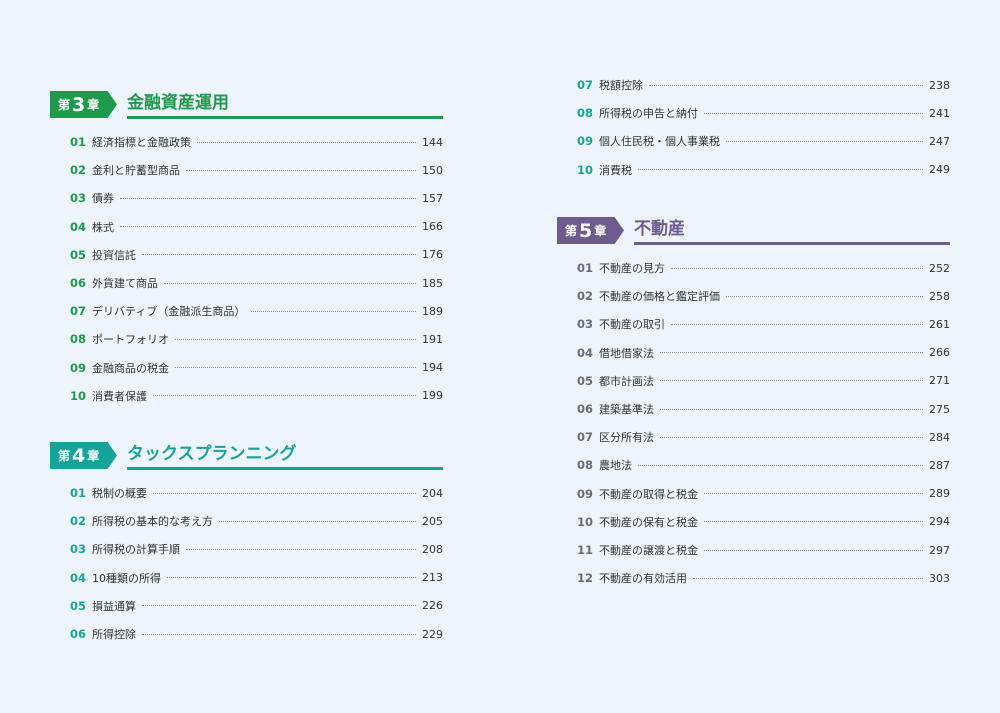 The width and height of the screenshot is (1000, 713). Describe the element at coordinates (119, 493) in the screenshot. I see `entry-title: 税制の概要` at that location.